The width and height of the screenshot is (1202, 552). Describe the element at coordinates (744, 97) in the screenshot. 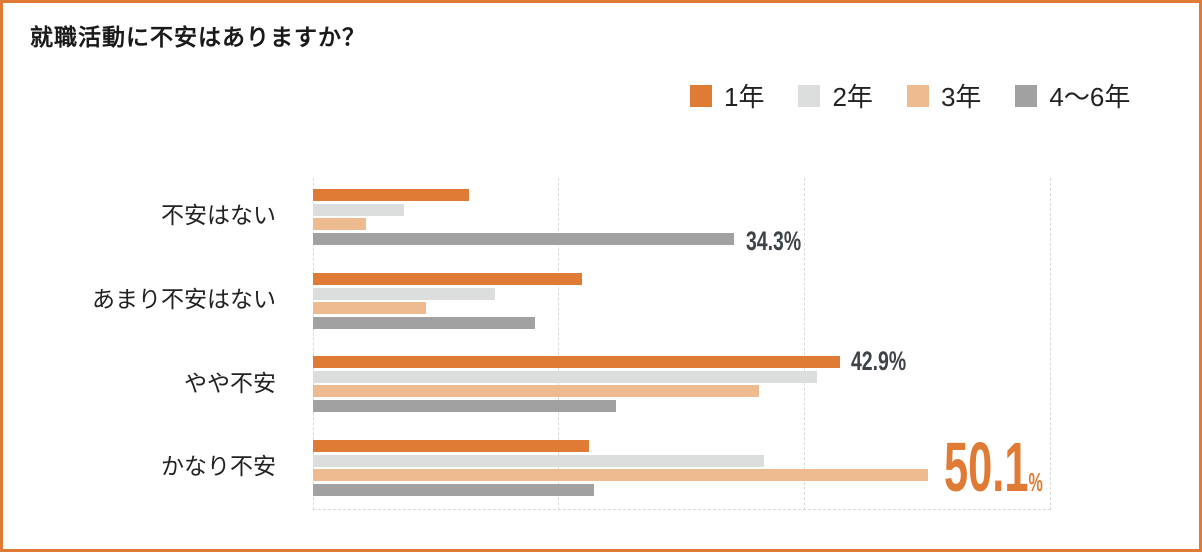

I see `legend-label: 1年` at that location.